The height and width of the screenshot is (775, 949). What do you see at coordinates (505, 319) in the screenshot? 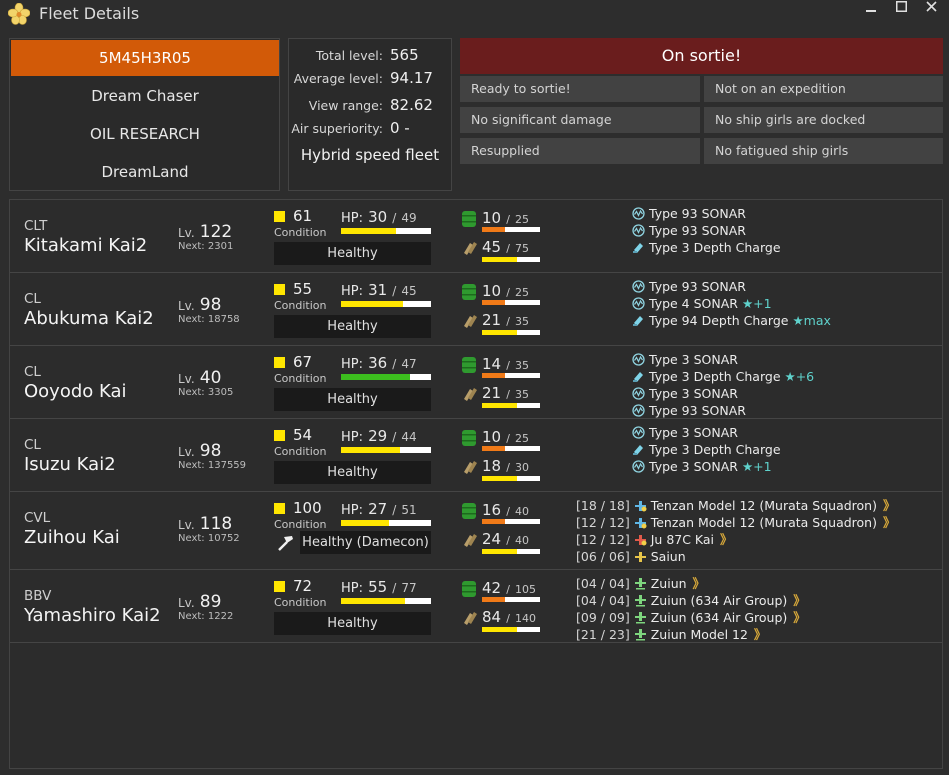
I see `ammo-text: 21 / 35` at bounding box center [505, 319].